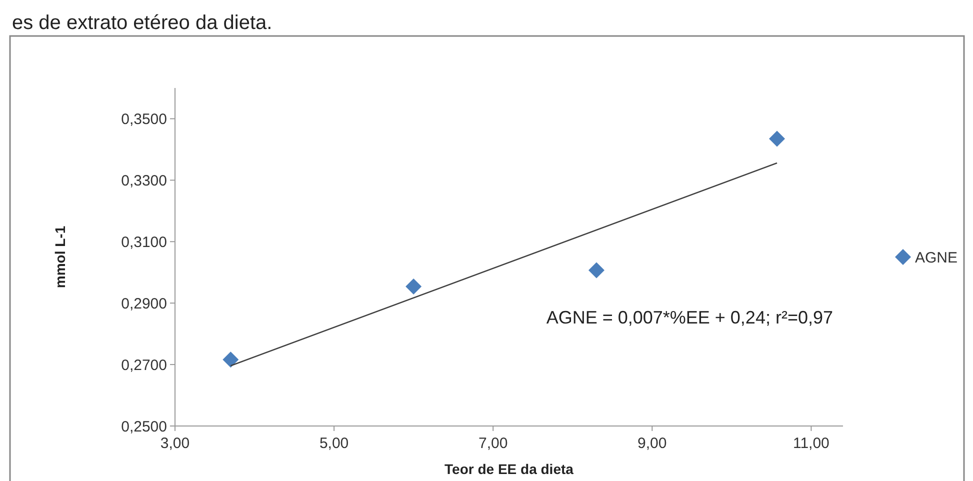 The width and height of the screenshot is (973, 481). Describe the element at coordinates (811, 443) in the screenshot. I see `x-tick-label: 11,00` at that location.